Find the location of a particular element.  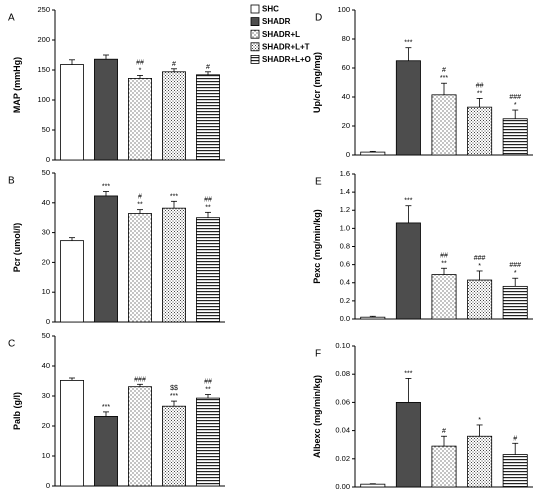

legend-label: SHADR+L is located at coordinates (281, 34).